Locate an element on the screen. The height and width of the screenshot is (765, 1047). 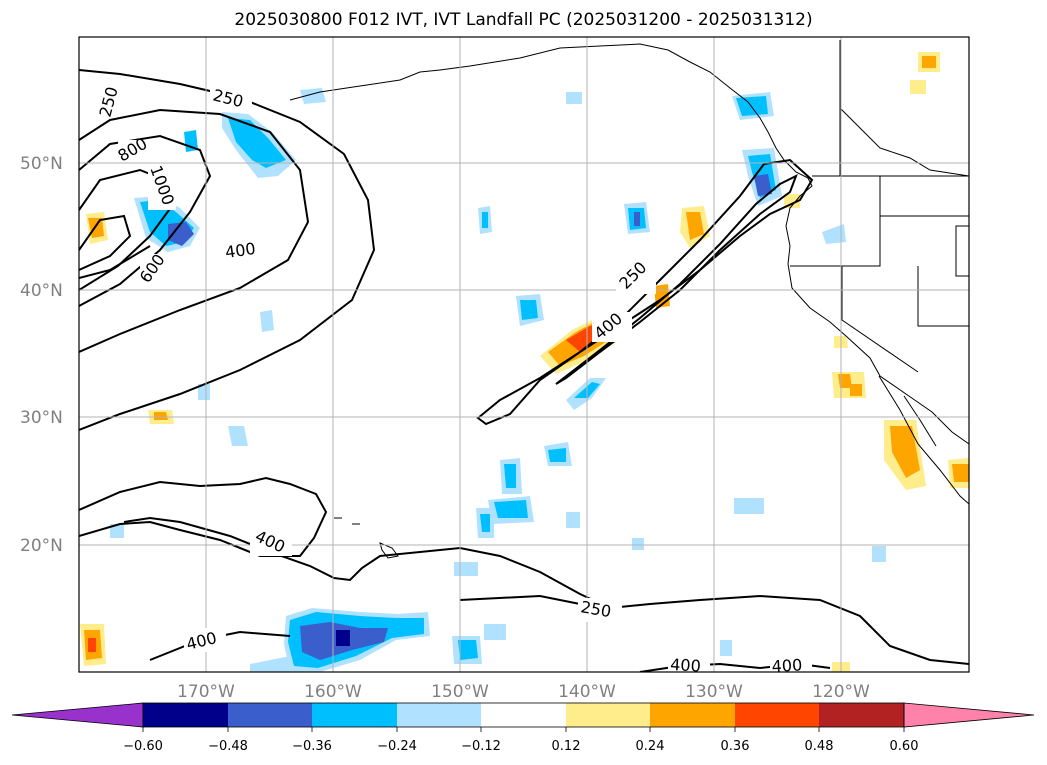
colorbar-label: −0.24 is located at coordinates (397, 746).